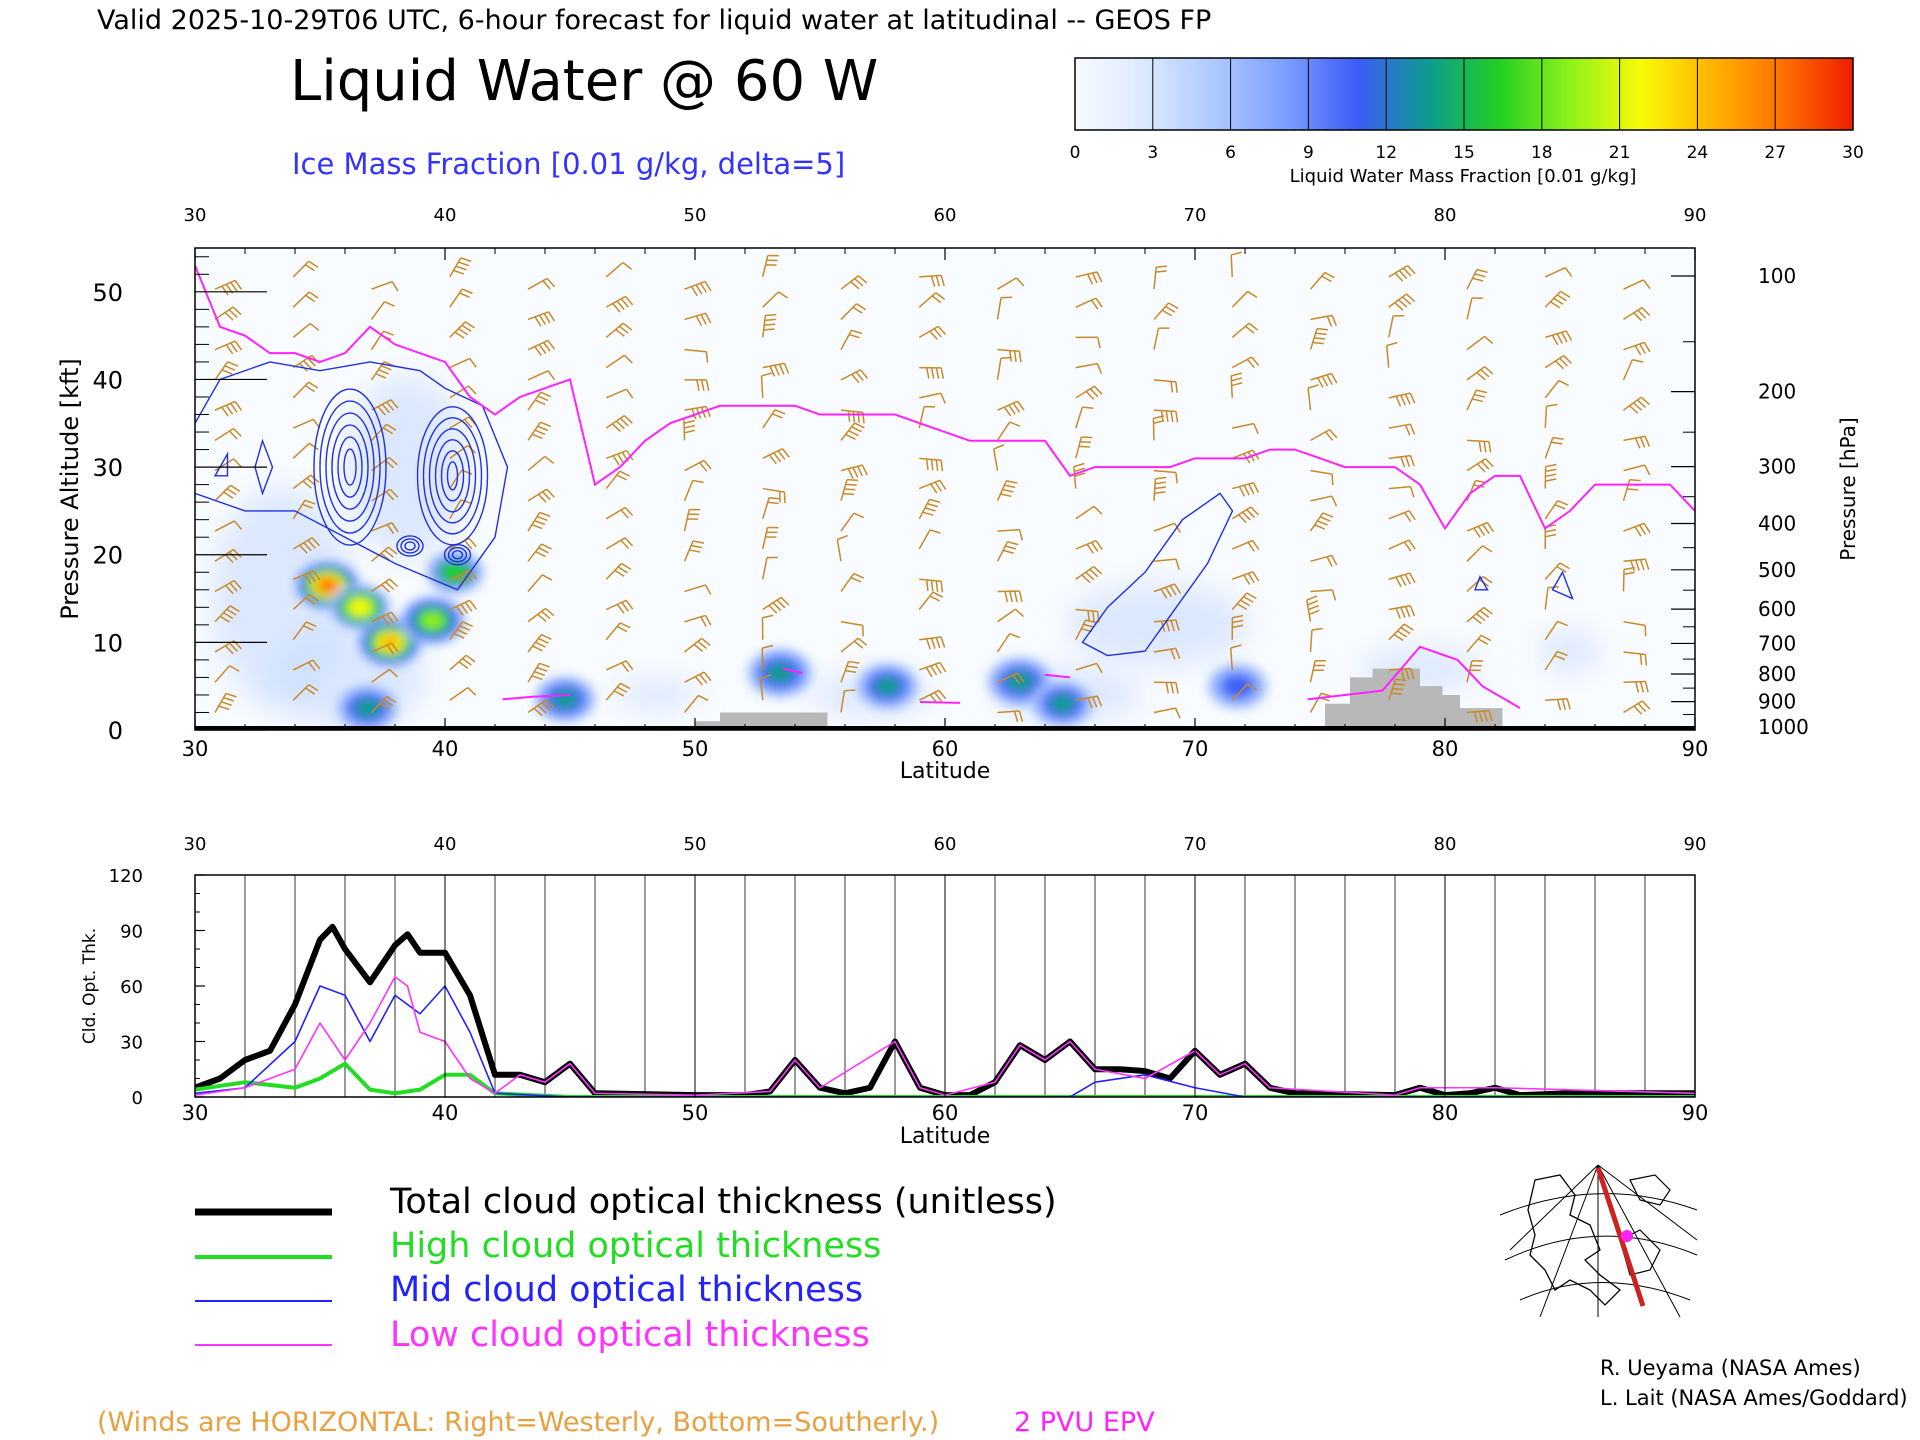 This screenshot has height=1440, width=1920. Describe the element at coordinates (1542, 153) in the screenshot. I see `colorbar-tick-label: 18` at that location.